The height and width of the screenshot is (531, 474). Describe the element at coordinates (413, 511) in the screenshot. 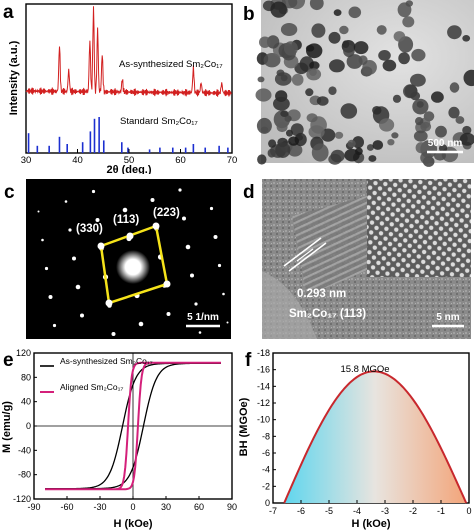

I see `bh-x-tick-label: -2` at that location.